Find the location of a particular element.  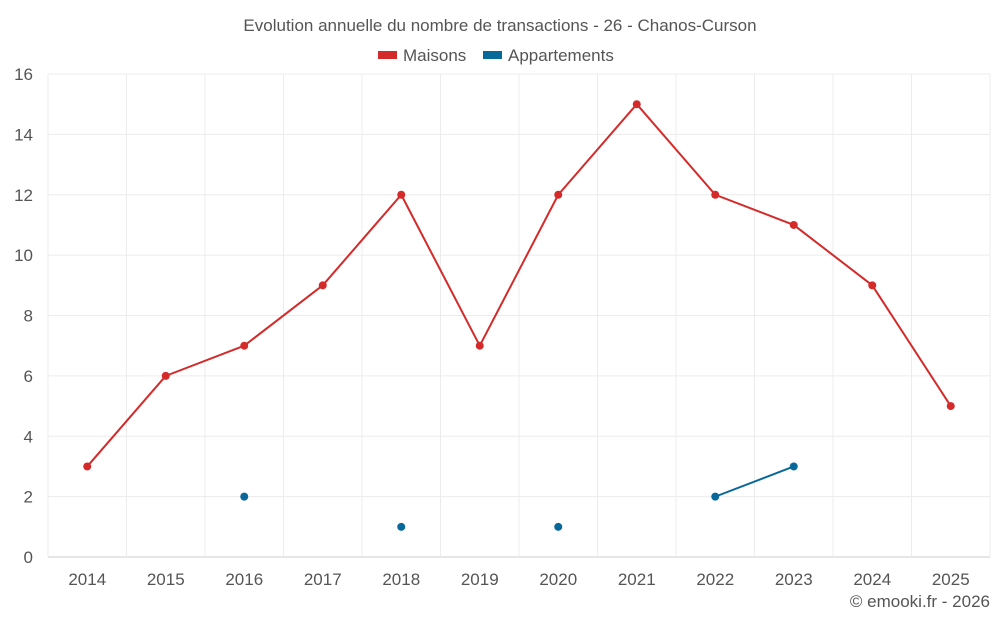

x-tick-label: 2021 is located at coordinates (637, 579).